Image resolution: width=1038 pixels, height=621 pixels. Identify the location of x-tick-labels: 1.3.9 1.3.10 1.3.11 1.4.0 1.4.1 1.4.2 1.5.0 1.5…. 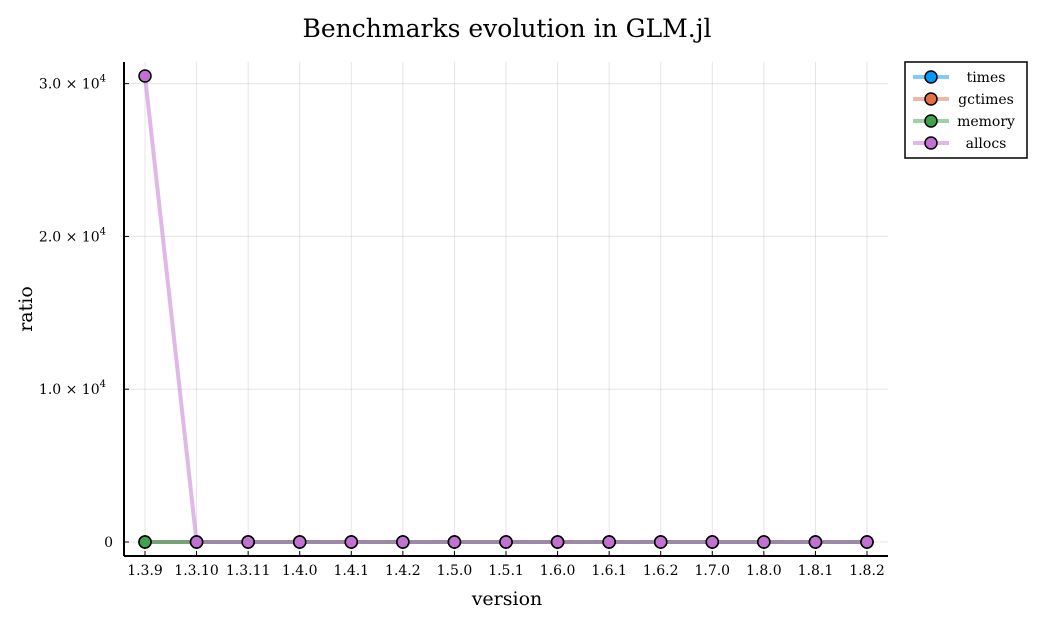
(506, 571).